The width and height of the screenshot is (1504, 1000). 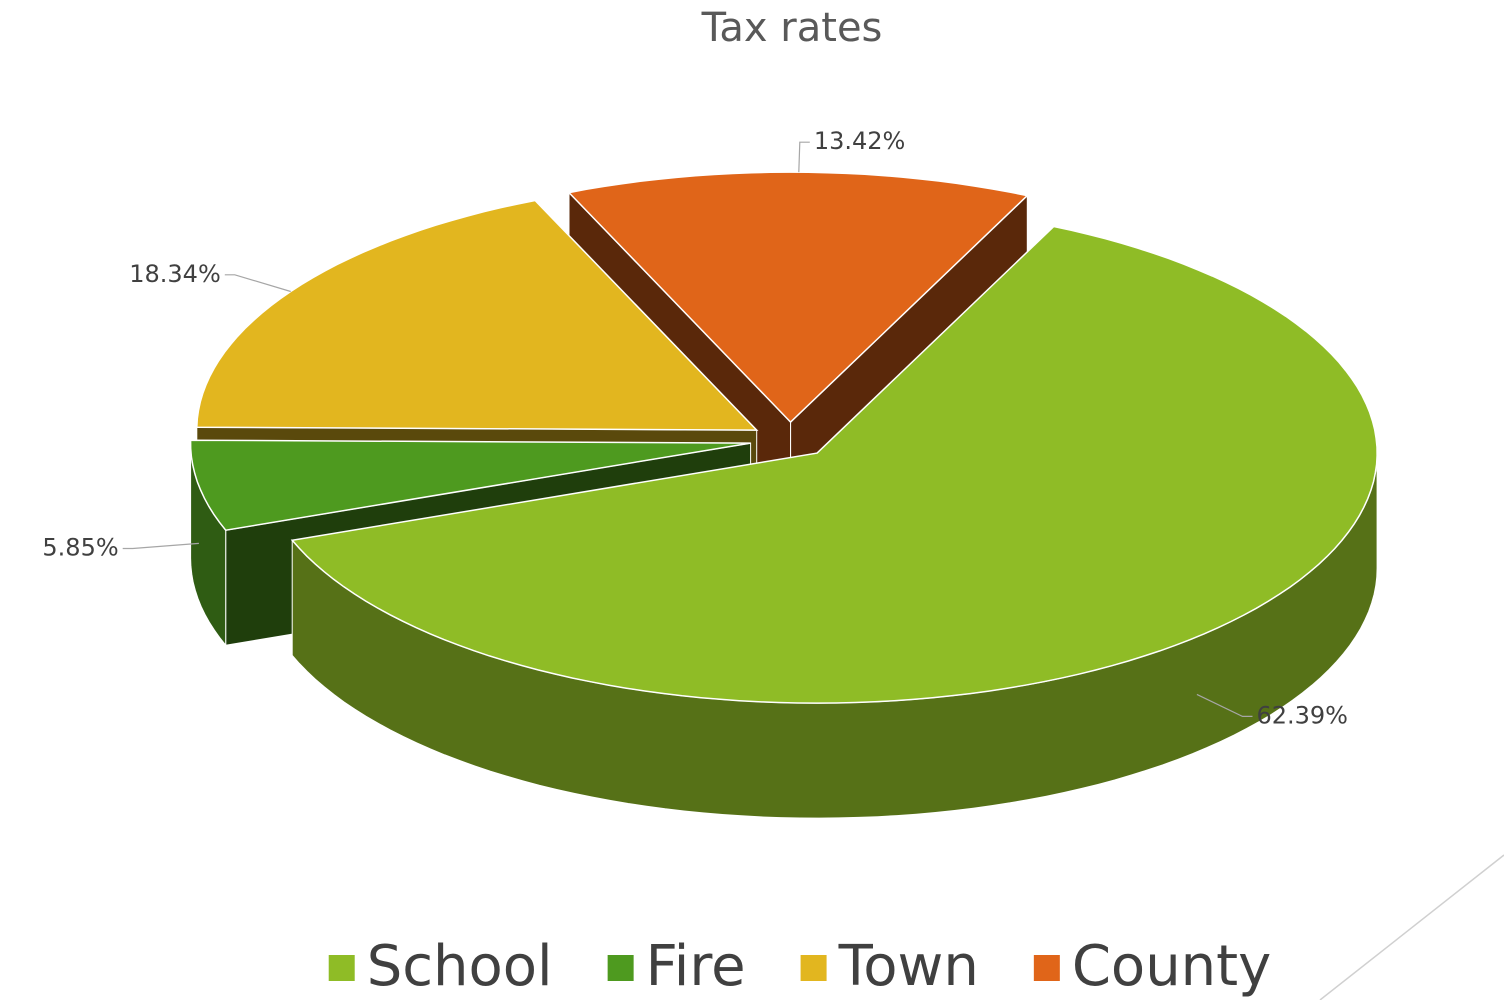 I want to click on legend-label: Town, so click(x=908, y=966).